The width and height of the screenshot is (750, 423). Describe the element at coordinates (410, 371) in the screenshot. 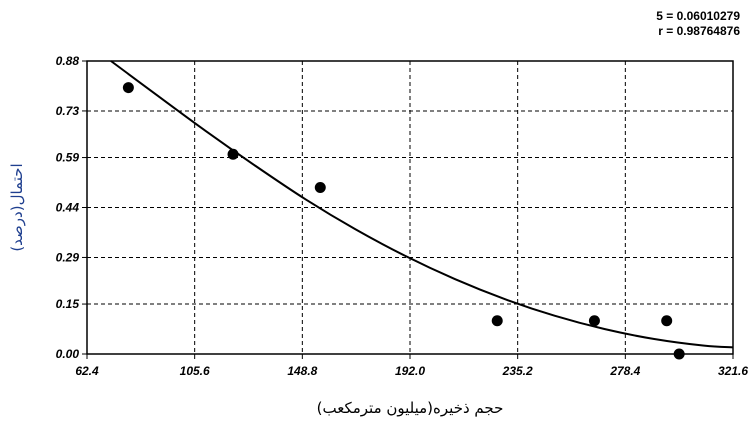

I see `x-tick-label: 192.0` at that location.